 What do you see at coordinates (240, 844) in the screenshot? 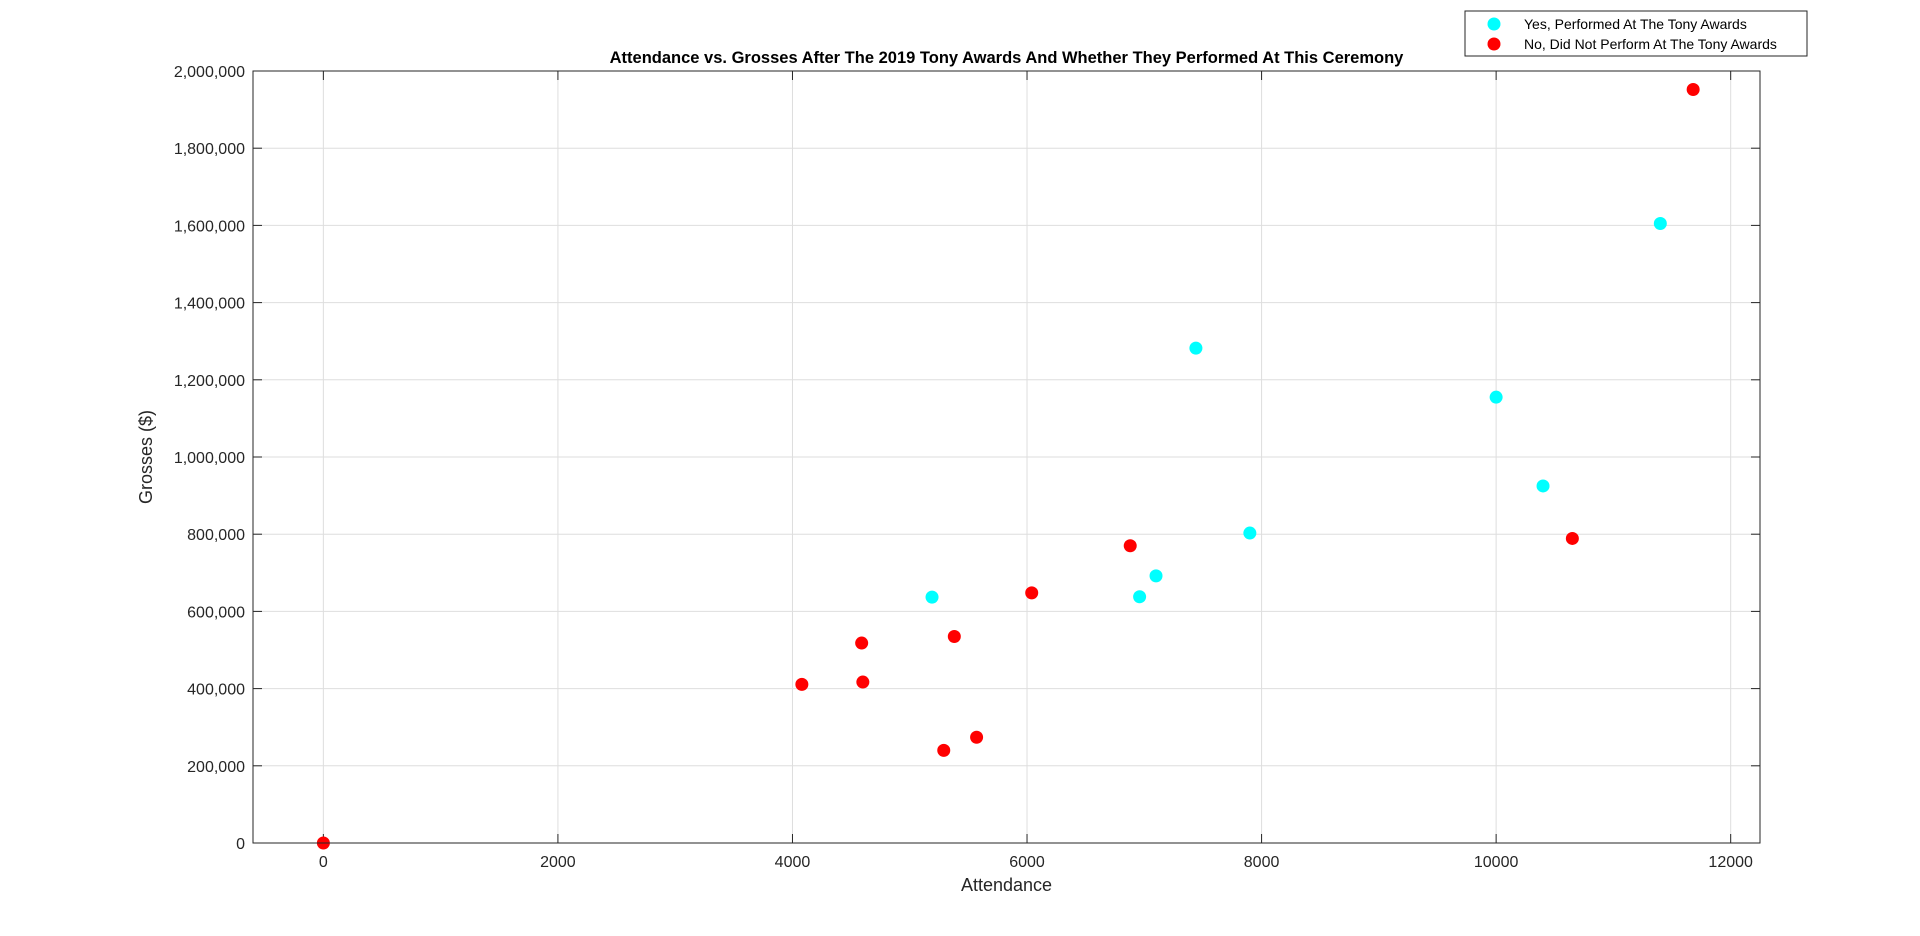
I see `y-tick-label: 0` at bounding box center [240, 844].